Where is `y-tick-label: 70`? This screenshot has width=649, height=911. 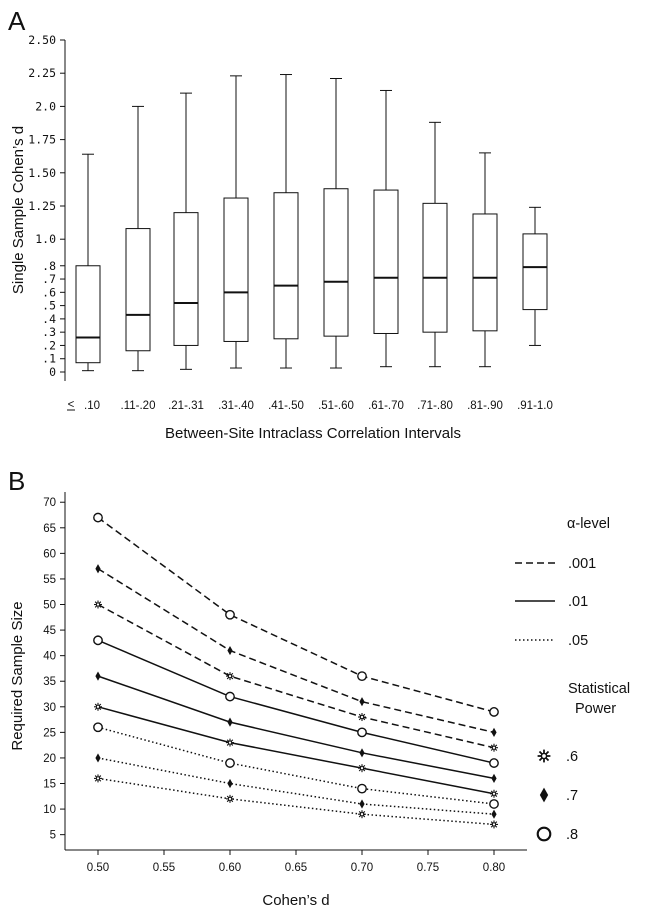
y-tick-label: 70 is located at coordinates (49, 503).